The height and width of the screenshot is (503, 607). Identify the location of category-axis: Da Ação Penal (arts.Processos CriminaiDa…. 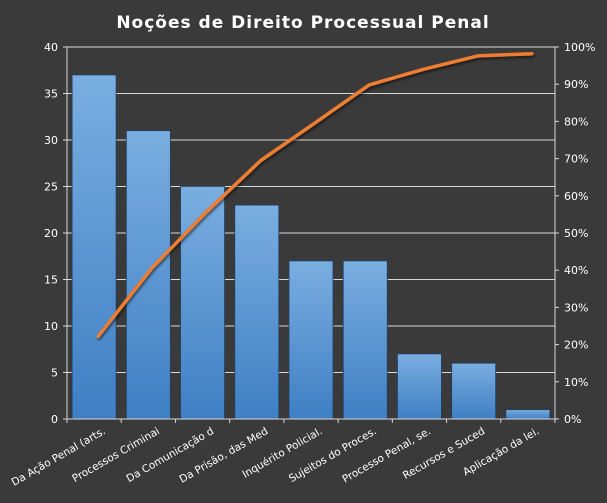
(283, 453).